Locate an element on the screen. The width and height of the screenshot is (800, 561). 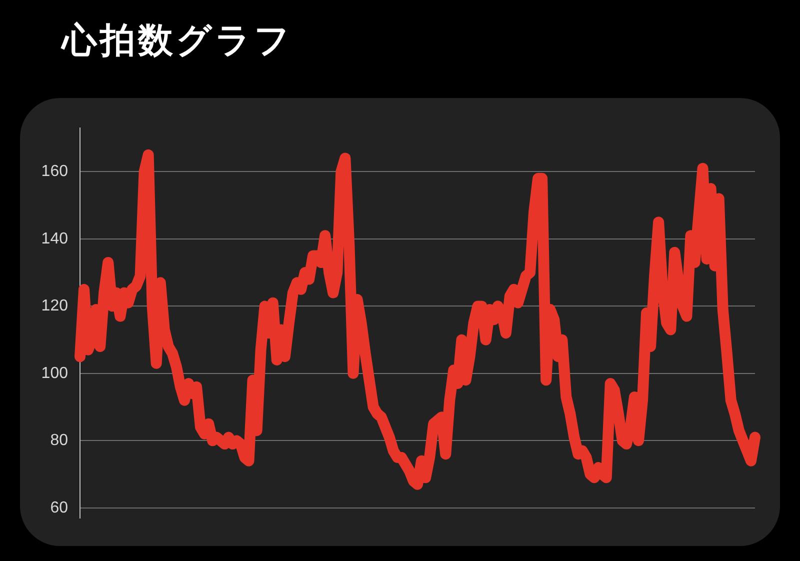
y-tick-label: 80 is located at coordinates (59, 441).